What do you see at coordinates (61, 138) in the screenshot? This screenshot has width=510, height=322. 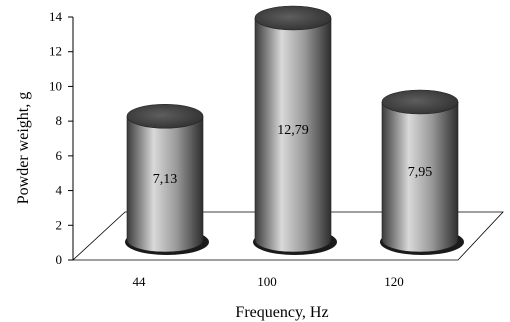 I see `y-axis: 0 2 4 6 8 10 12 14` at bounding box center [61, 138].